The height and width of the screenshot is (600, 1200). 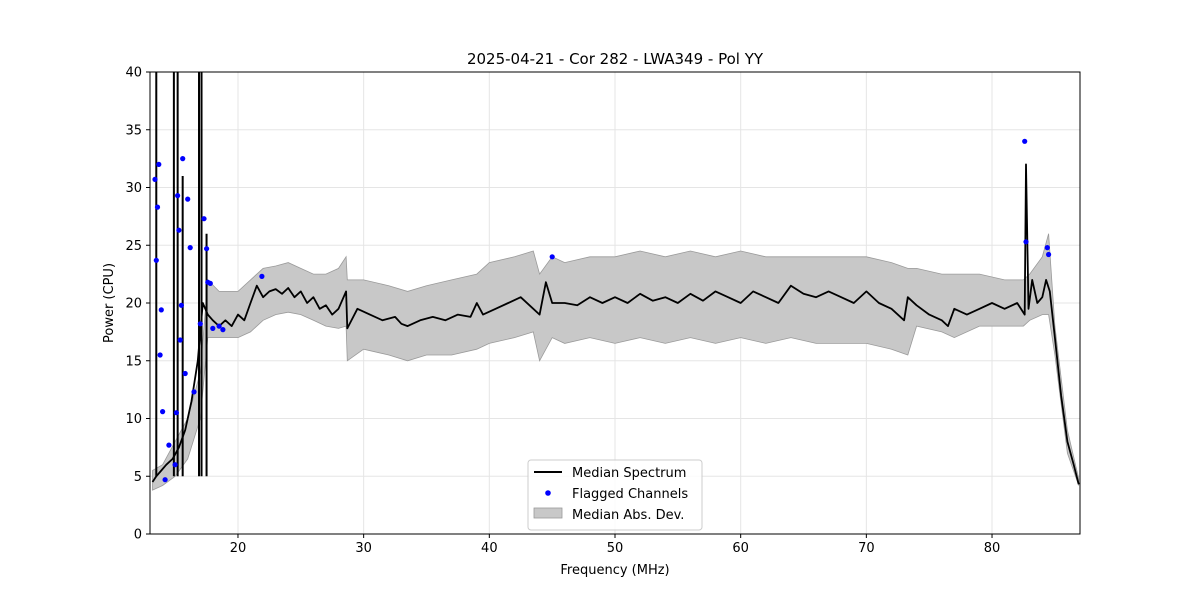 What do you see at coordinates (238, 548) in the screenshot?
I see `x-tick-label: 20` at bounding box center [238, 548].